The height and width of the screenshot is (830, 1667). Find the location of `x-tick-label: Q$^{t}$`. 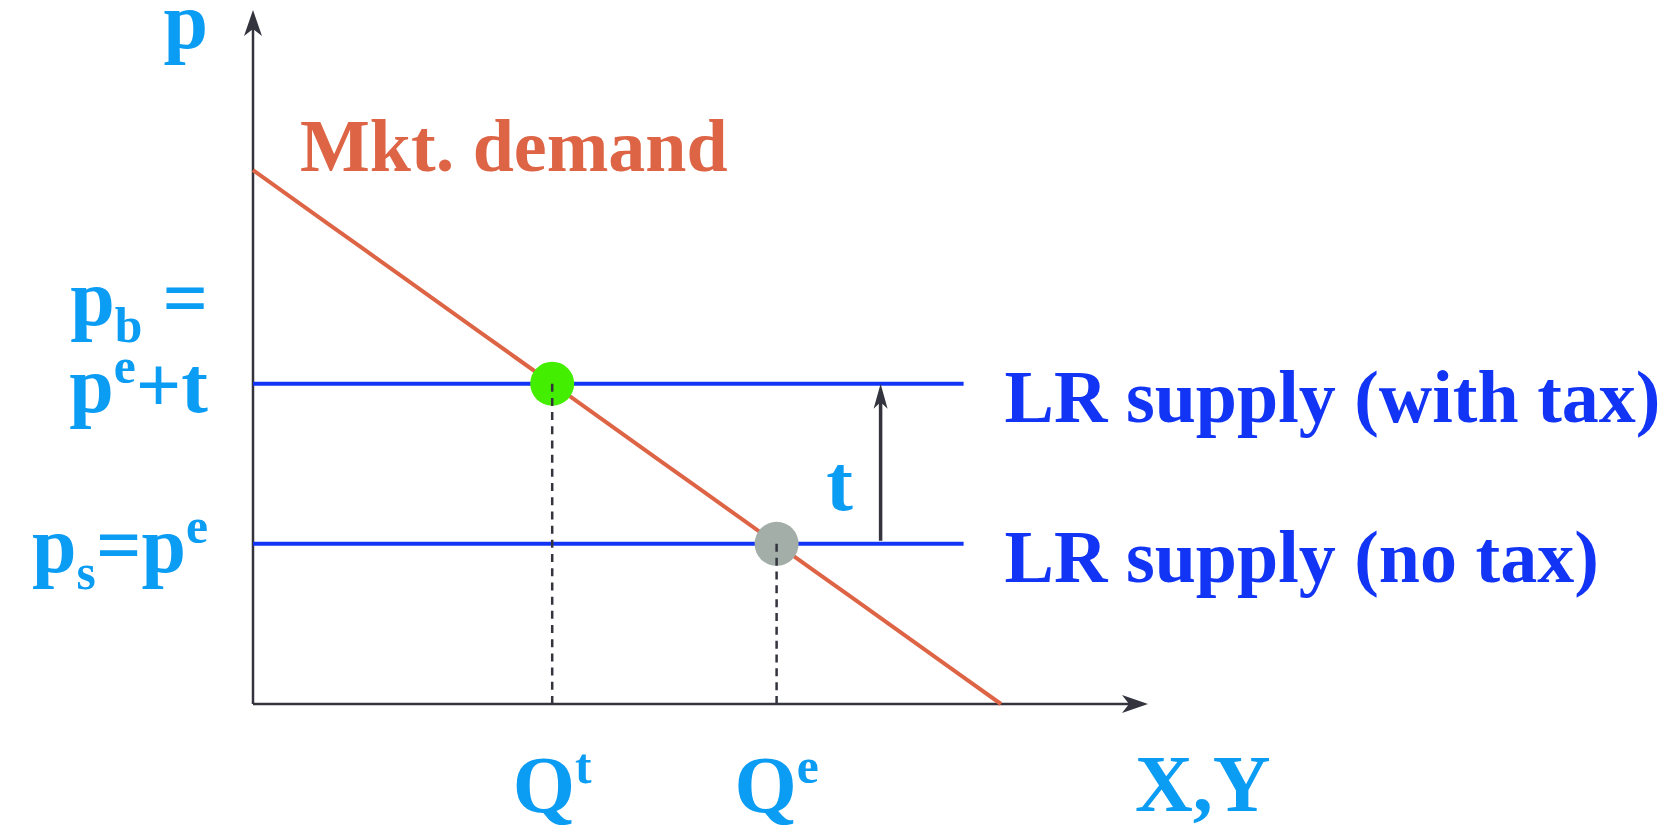

x-tick-label: Q$^{t}$ is located at coordinates (552, 784).